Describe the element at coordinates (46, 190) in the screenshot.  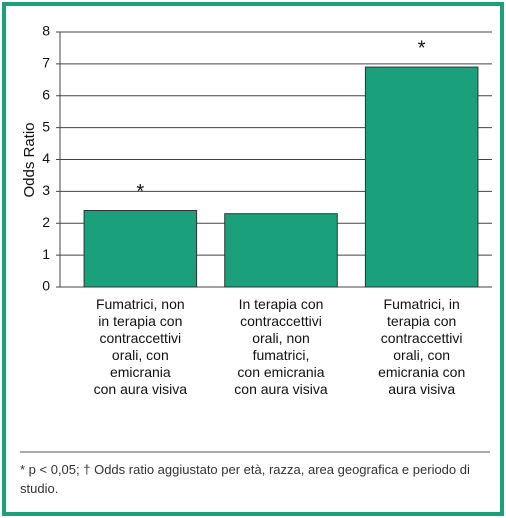
I see `y-tick-label: 3` at that location.